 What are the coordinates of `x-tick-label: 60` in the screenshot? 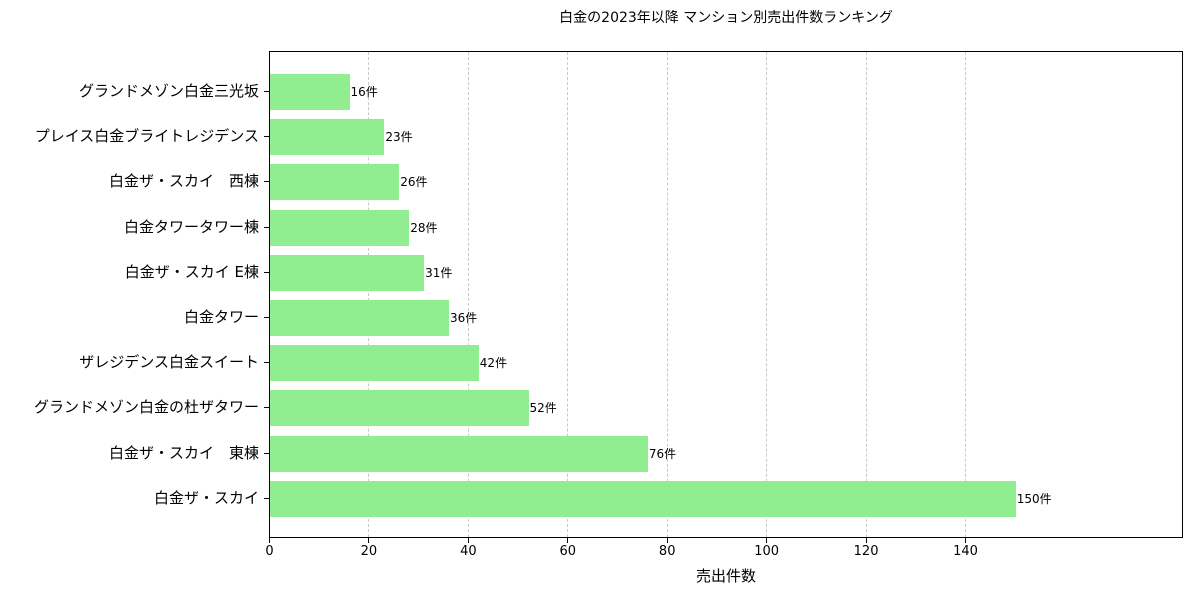 It's located at (568, 551).